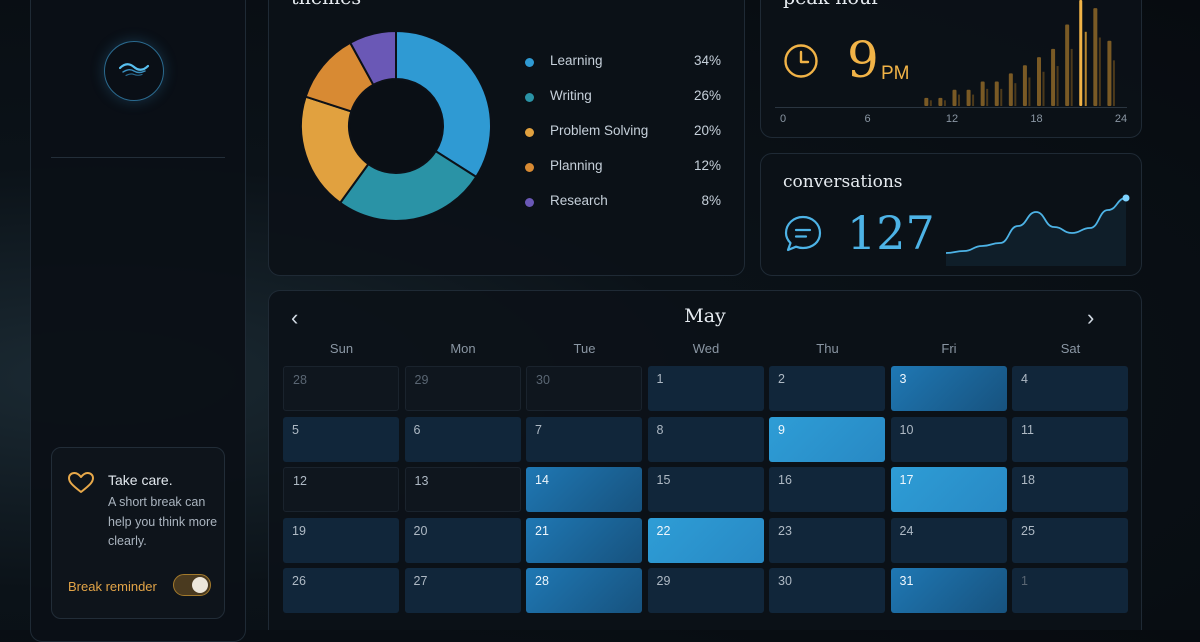 Image resolution: width=1200 pixels, height=642 pixels. What do you see at coordinates (140, 480) in the screenshot?
I see `care-title: Take care.` at bounding box center [140, 480].